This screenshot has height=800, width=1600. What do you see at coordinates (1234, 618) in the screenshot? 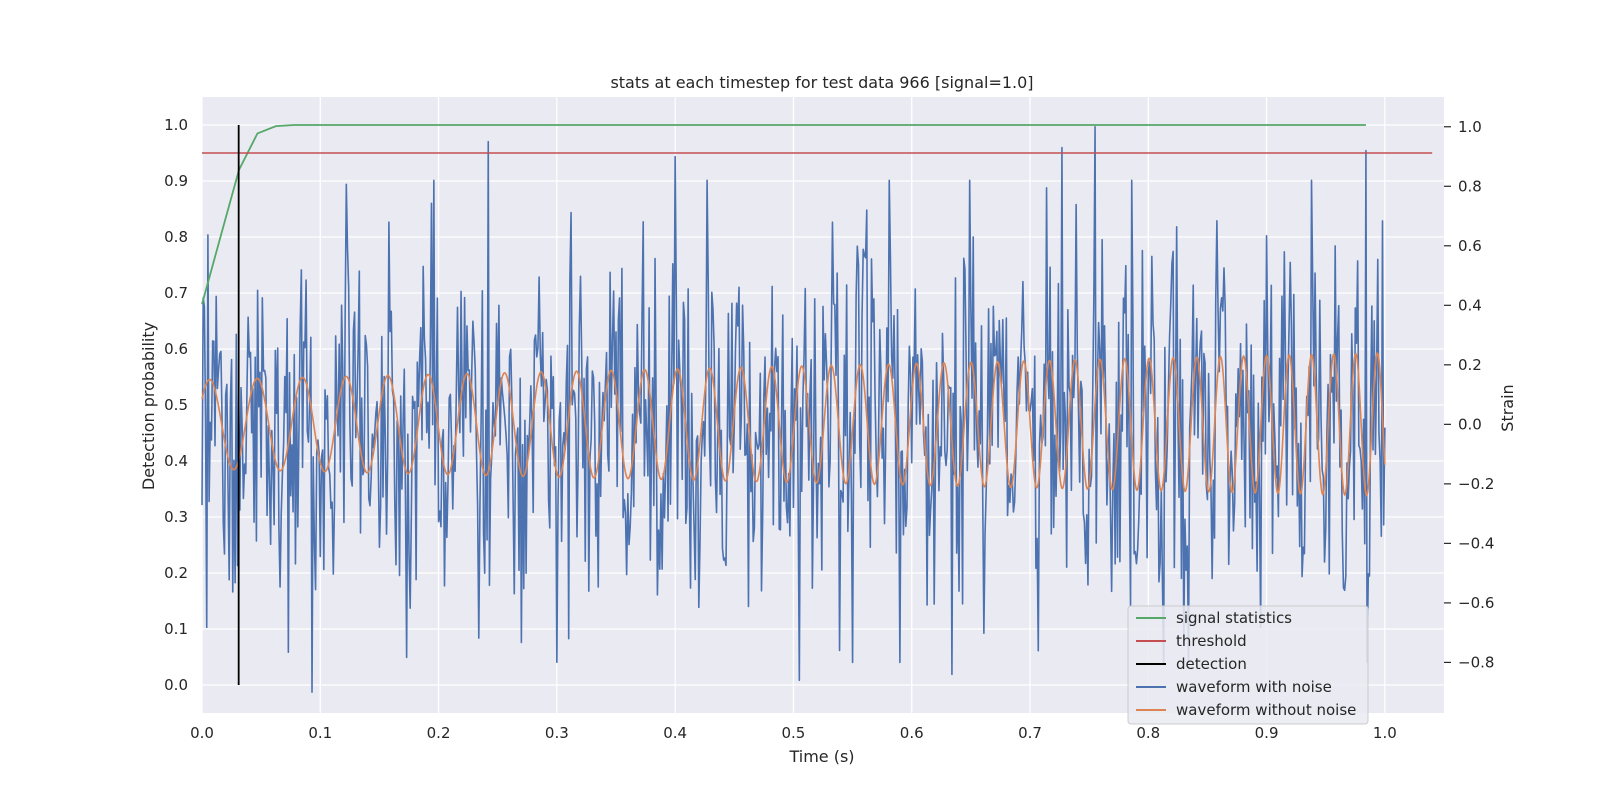
I see `legend-label-signal-statistics: signal statistics` at bounding box center [1234, 618].